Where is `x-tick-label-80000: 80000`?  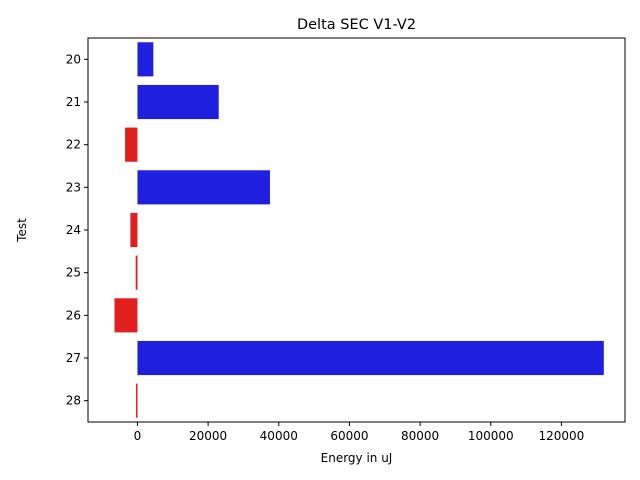
x-tick-label-80000: 80000 is located at coordinates (420, 436).